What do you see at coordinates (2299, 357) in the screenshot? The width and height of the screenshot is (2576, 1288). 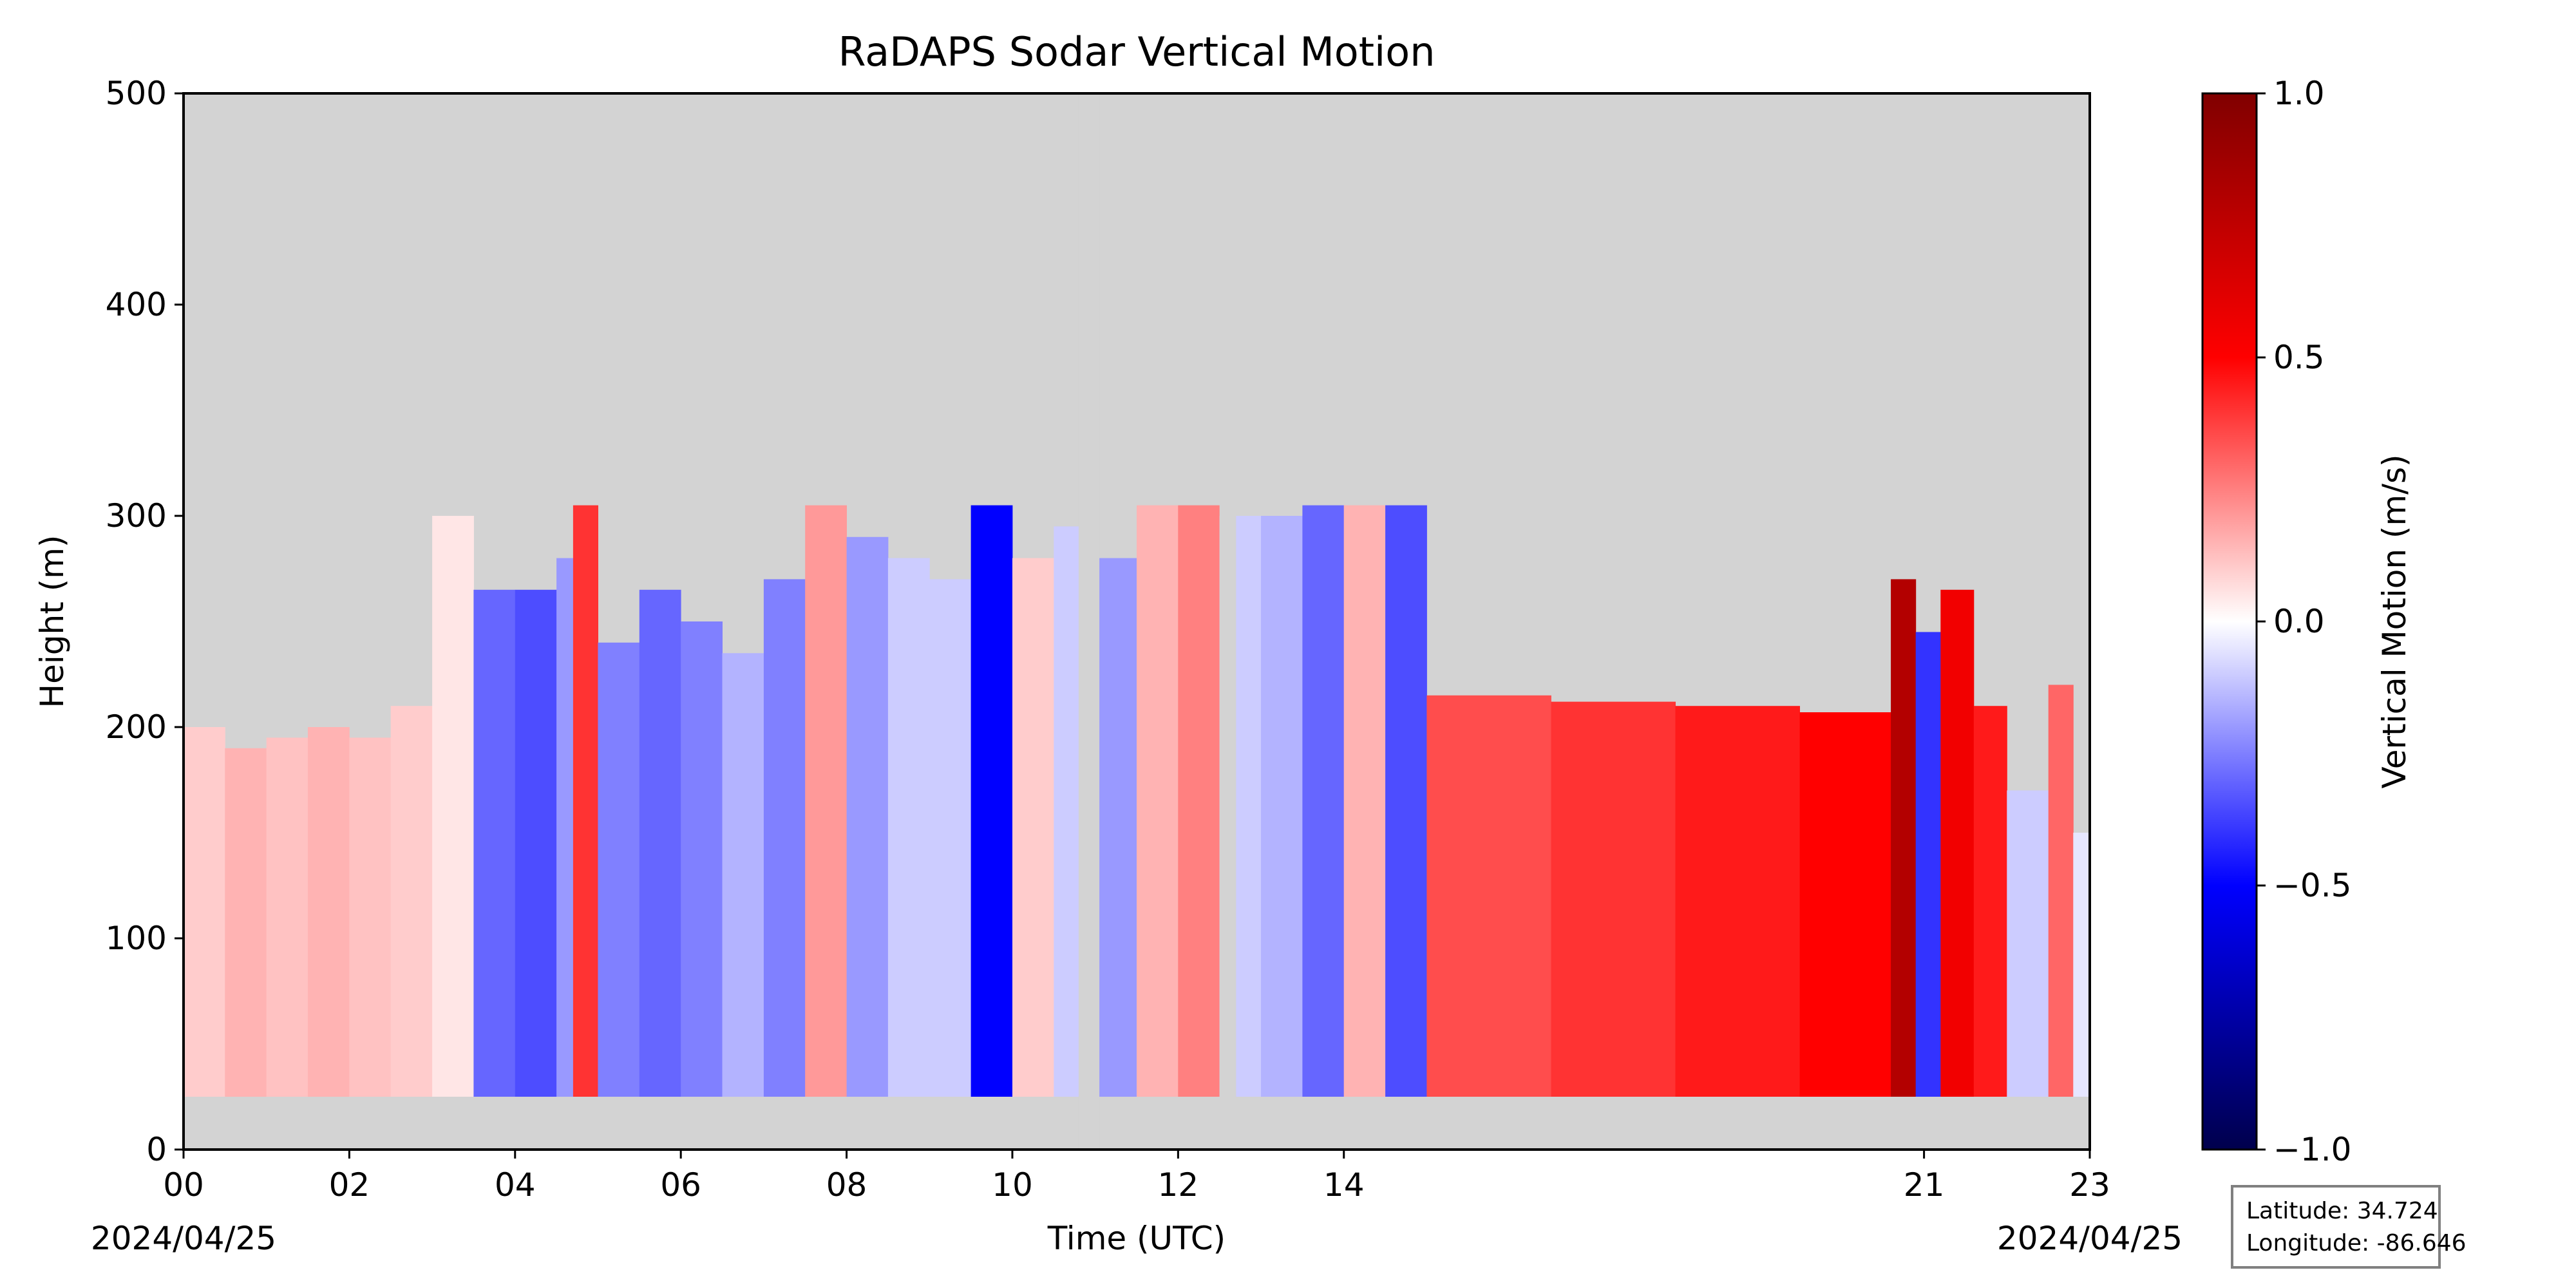 I see `colorbar-tick-label: 0.5` at bounding box center [2299, 357].